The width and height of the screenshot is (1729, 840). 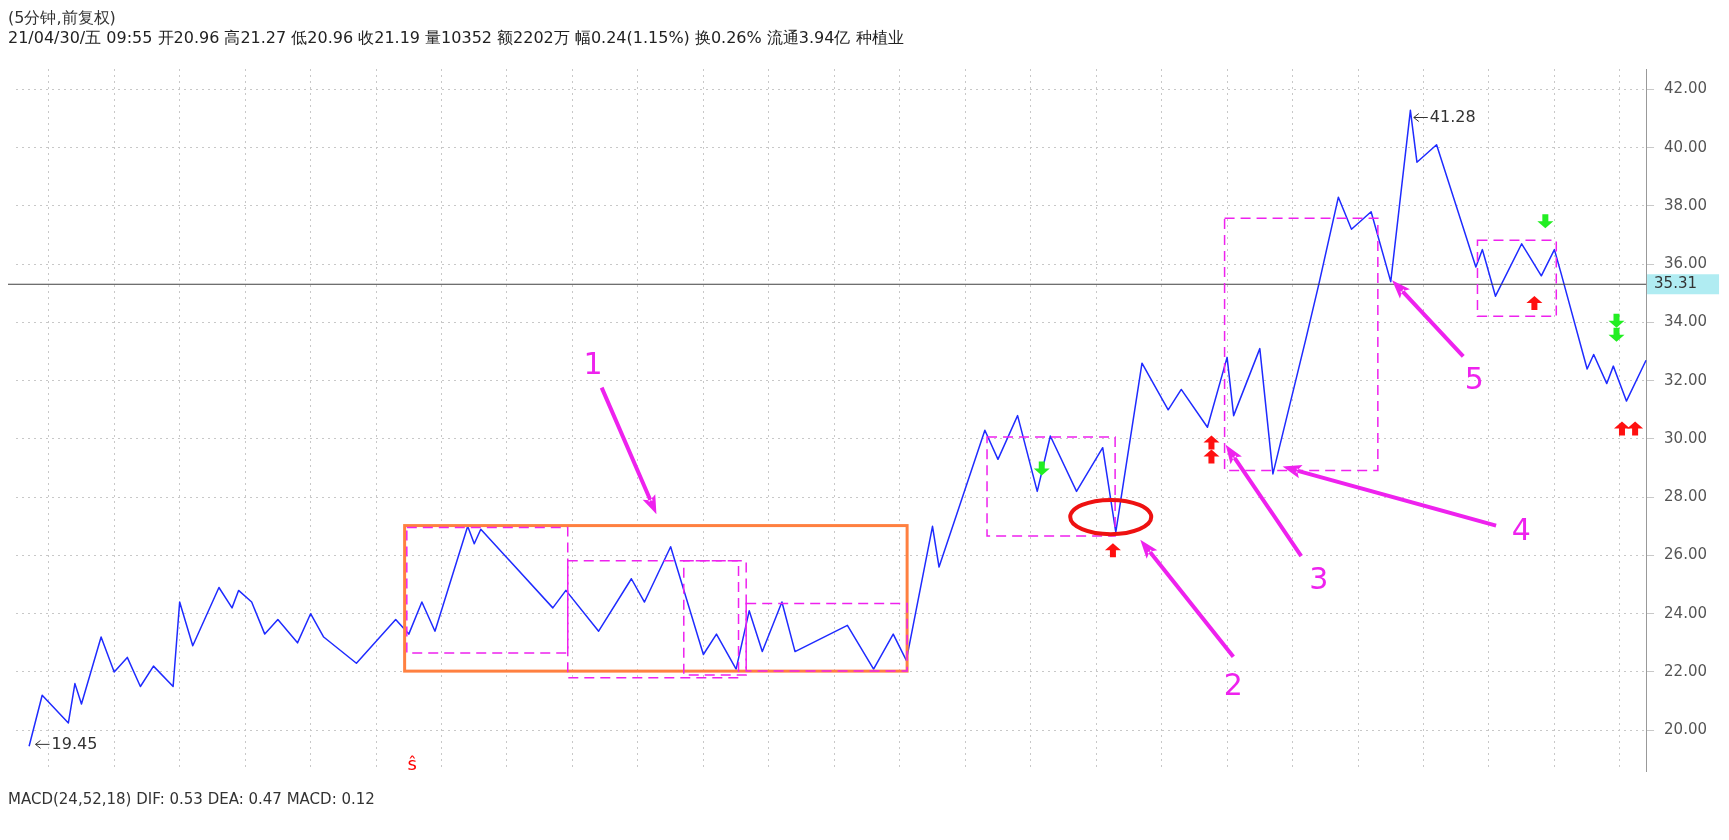 What do you see at coordinates (1686, 263) in the screenshot?
I see `y-tick-label: 36.00` at bounding box center [1686, 263].